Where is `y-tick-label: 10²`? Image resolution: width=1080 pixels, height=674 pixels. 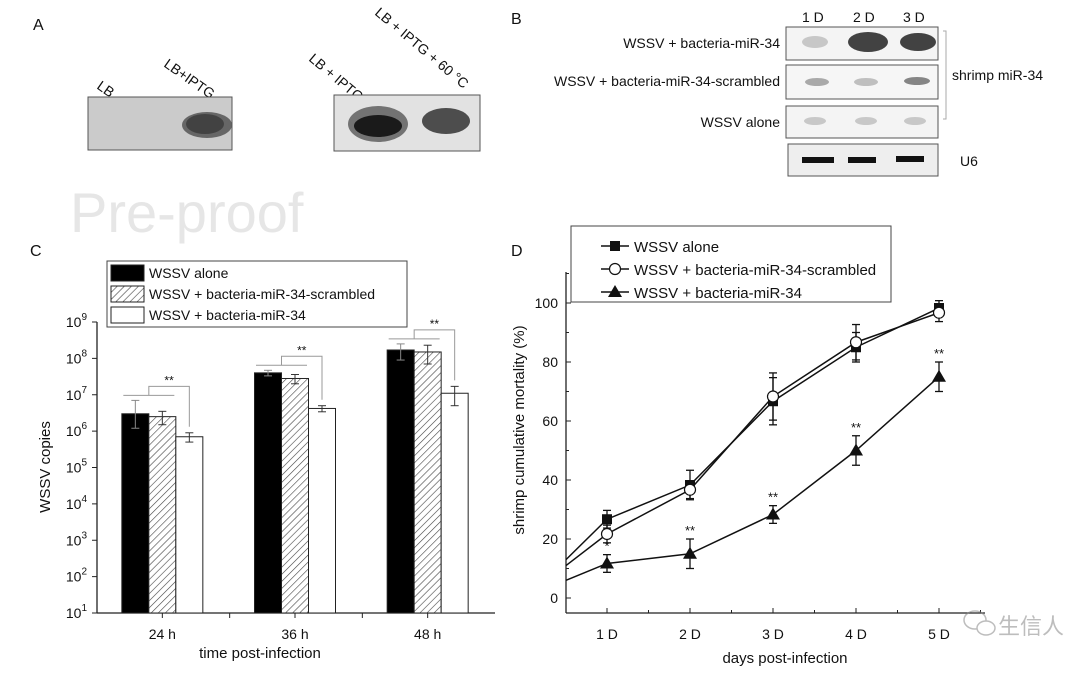
y-tick-label: 10² is located at coordinates (77, 576).